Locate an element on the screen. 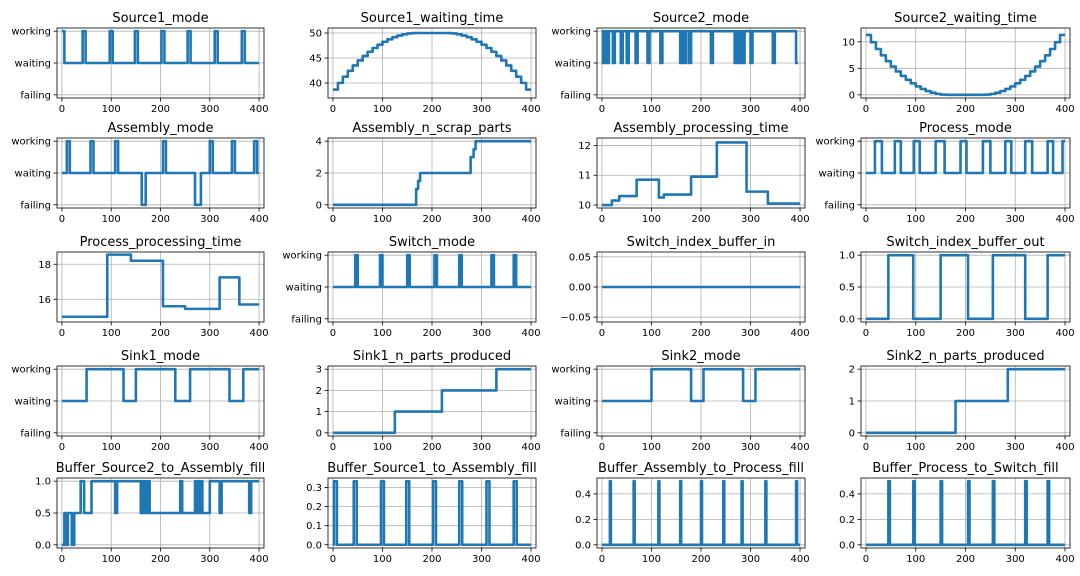 The width and height of the screenshot is (1080, 576). y-tick-label: 50 is located at coordinates (315, 34).